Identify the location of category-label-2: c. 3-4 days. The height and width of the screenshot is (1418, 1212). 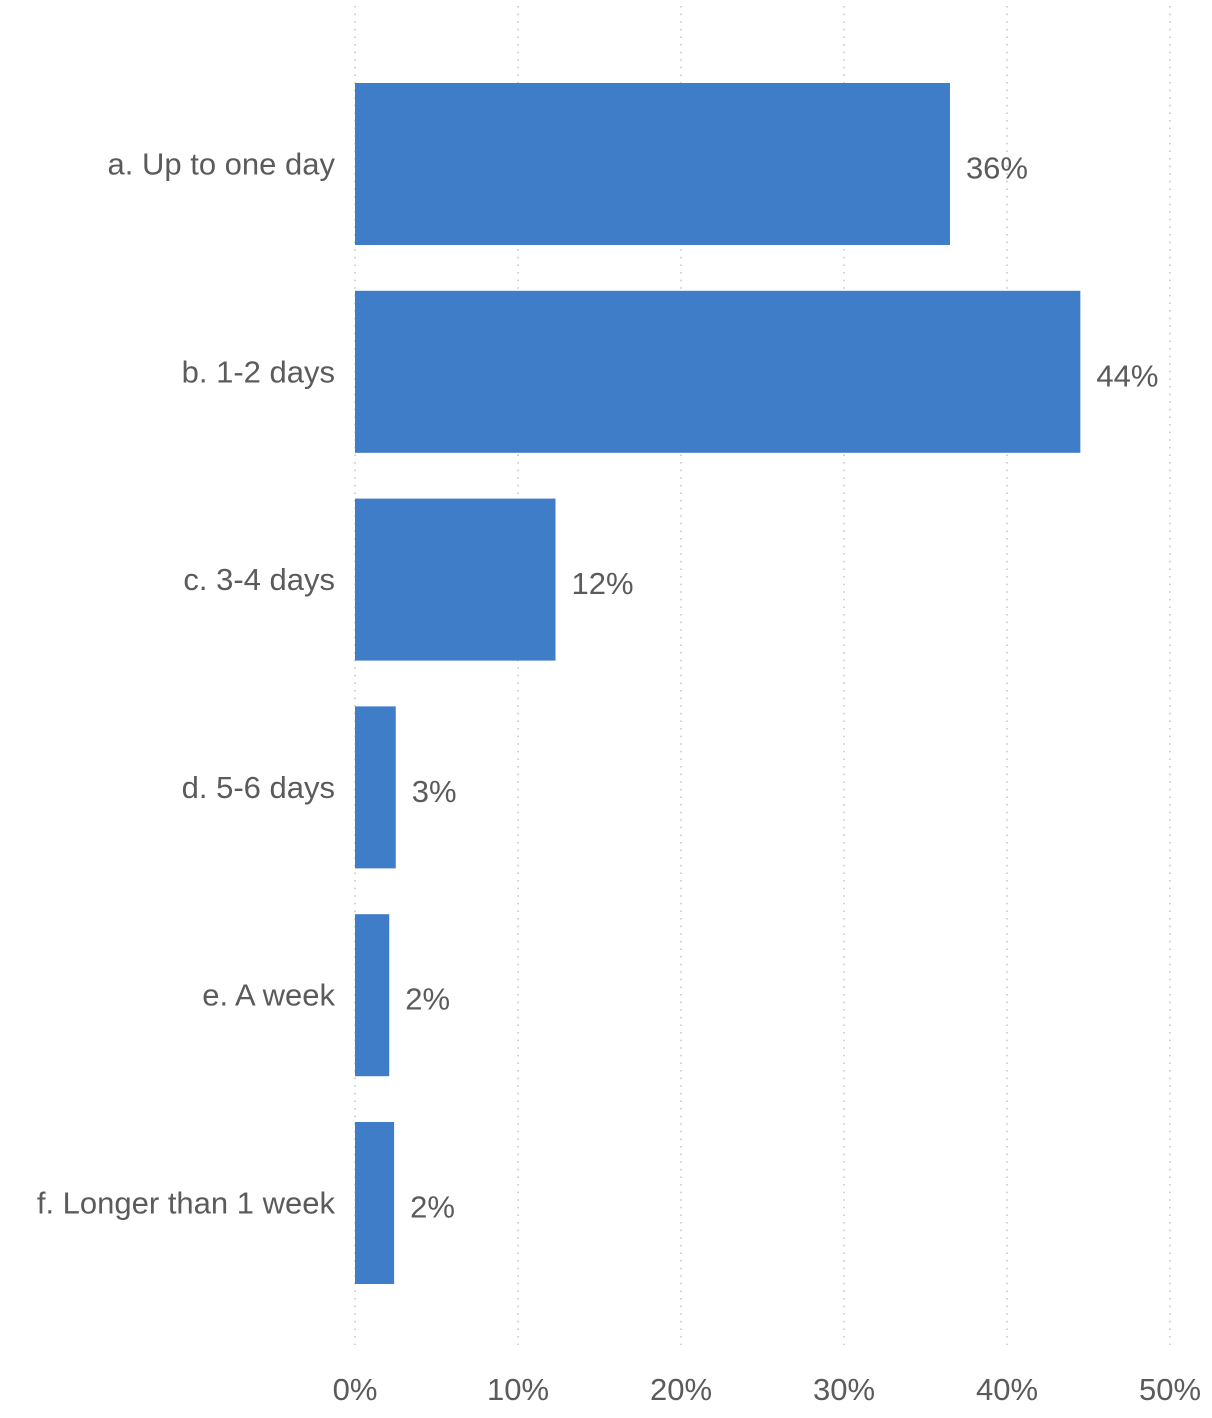
(259, 579).